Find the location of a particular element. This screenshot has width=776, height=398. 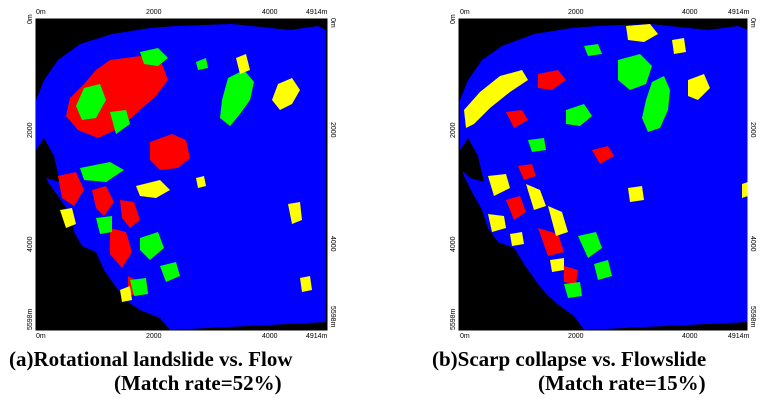

map-a-green-patches is located at coordinates (165, 172).